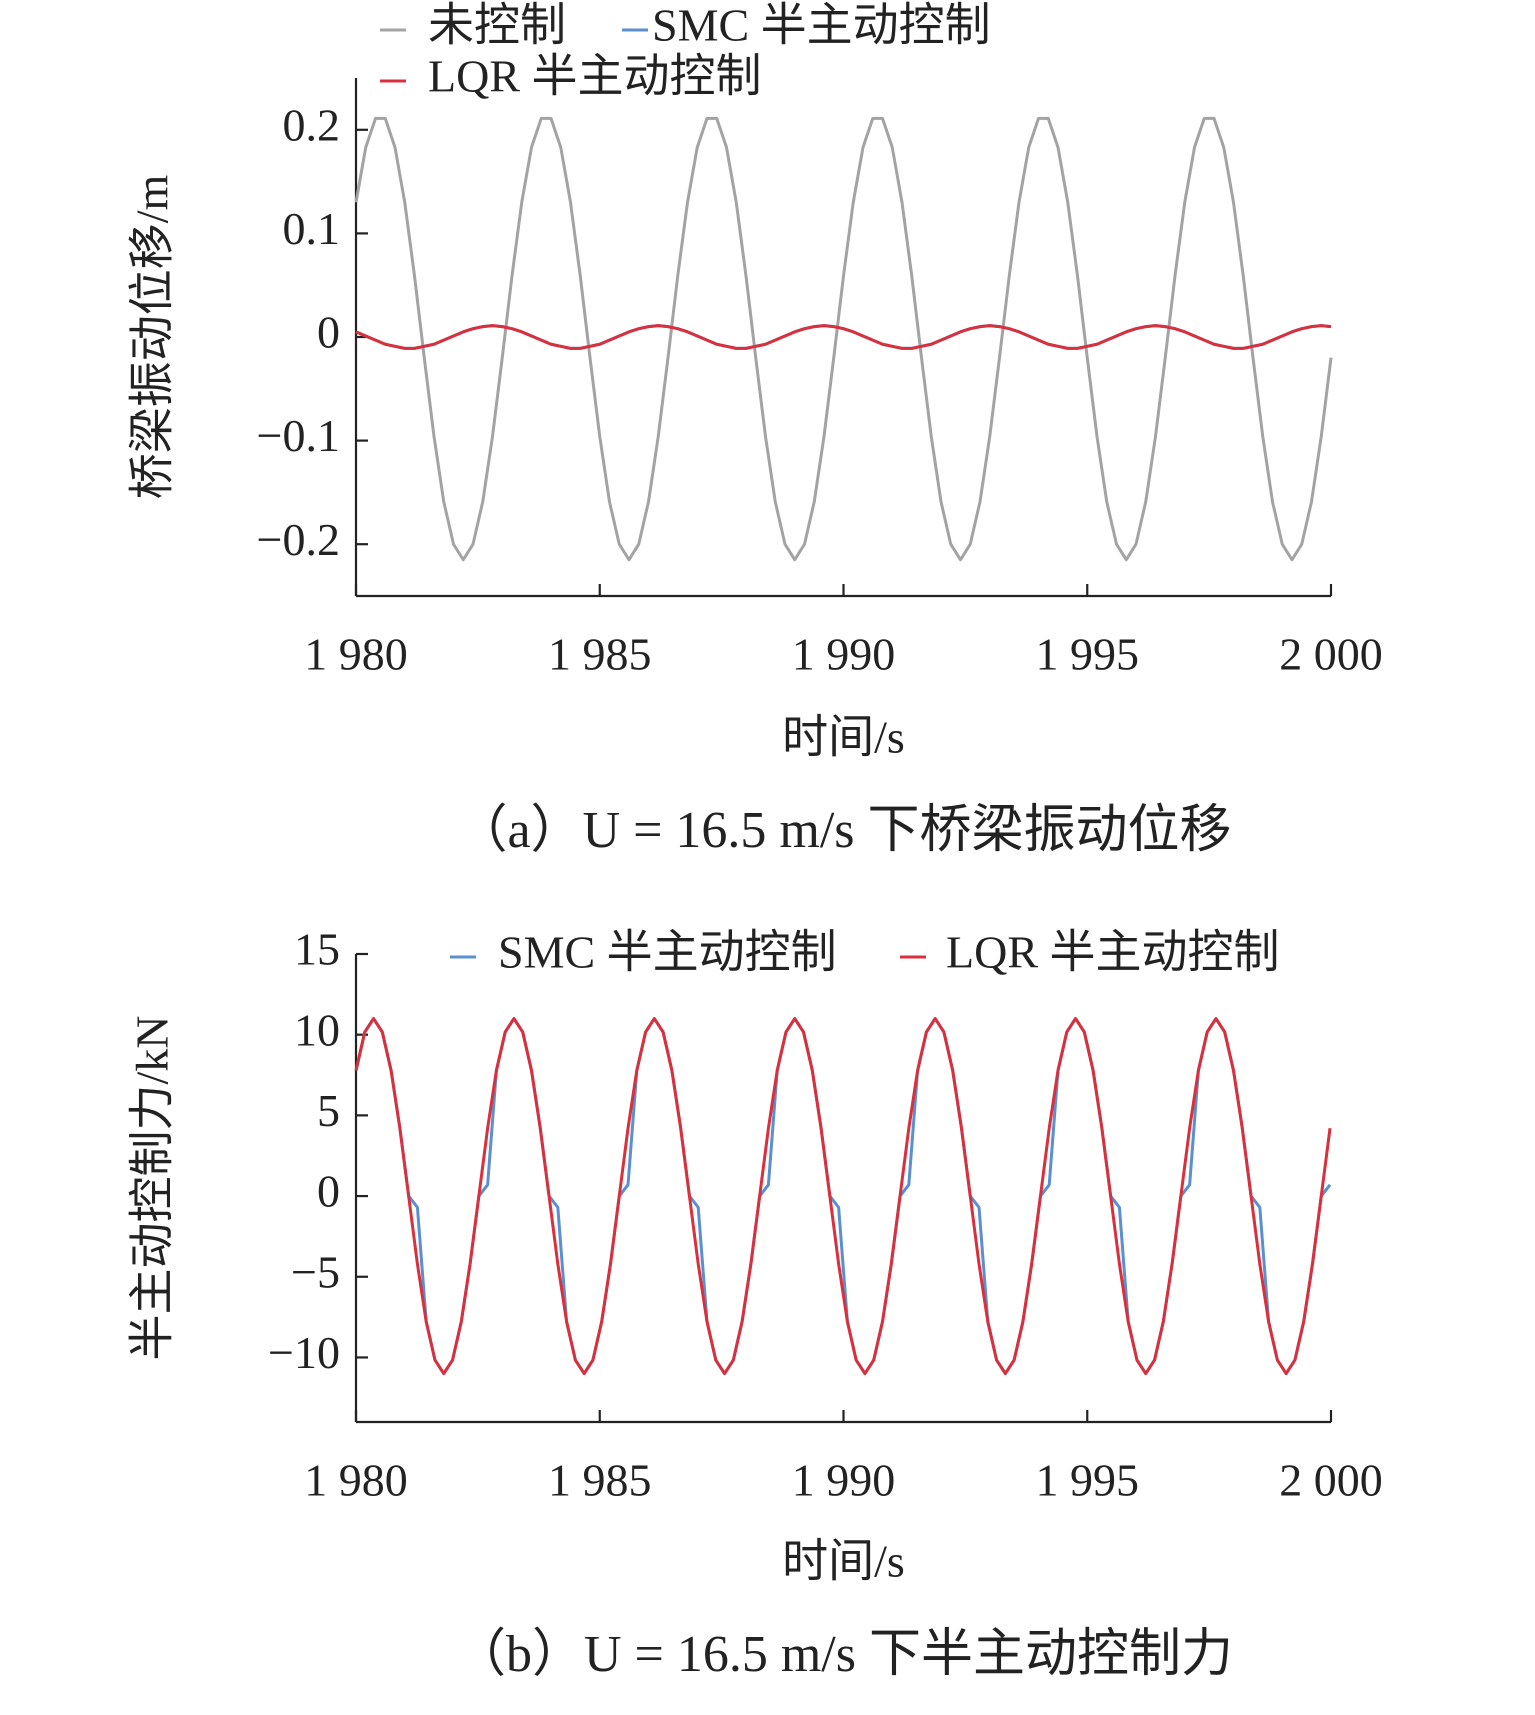 Image resolution: width=1535 pixels, height=1715 pixels. I want to click on y-tick-label: 15, so click(317, 949).